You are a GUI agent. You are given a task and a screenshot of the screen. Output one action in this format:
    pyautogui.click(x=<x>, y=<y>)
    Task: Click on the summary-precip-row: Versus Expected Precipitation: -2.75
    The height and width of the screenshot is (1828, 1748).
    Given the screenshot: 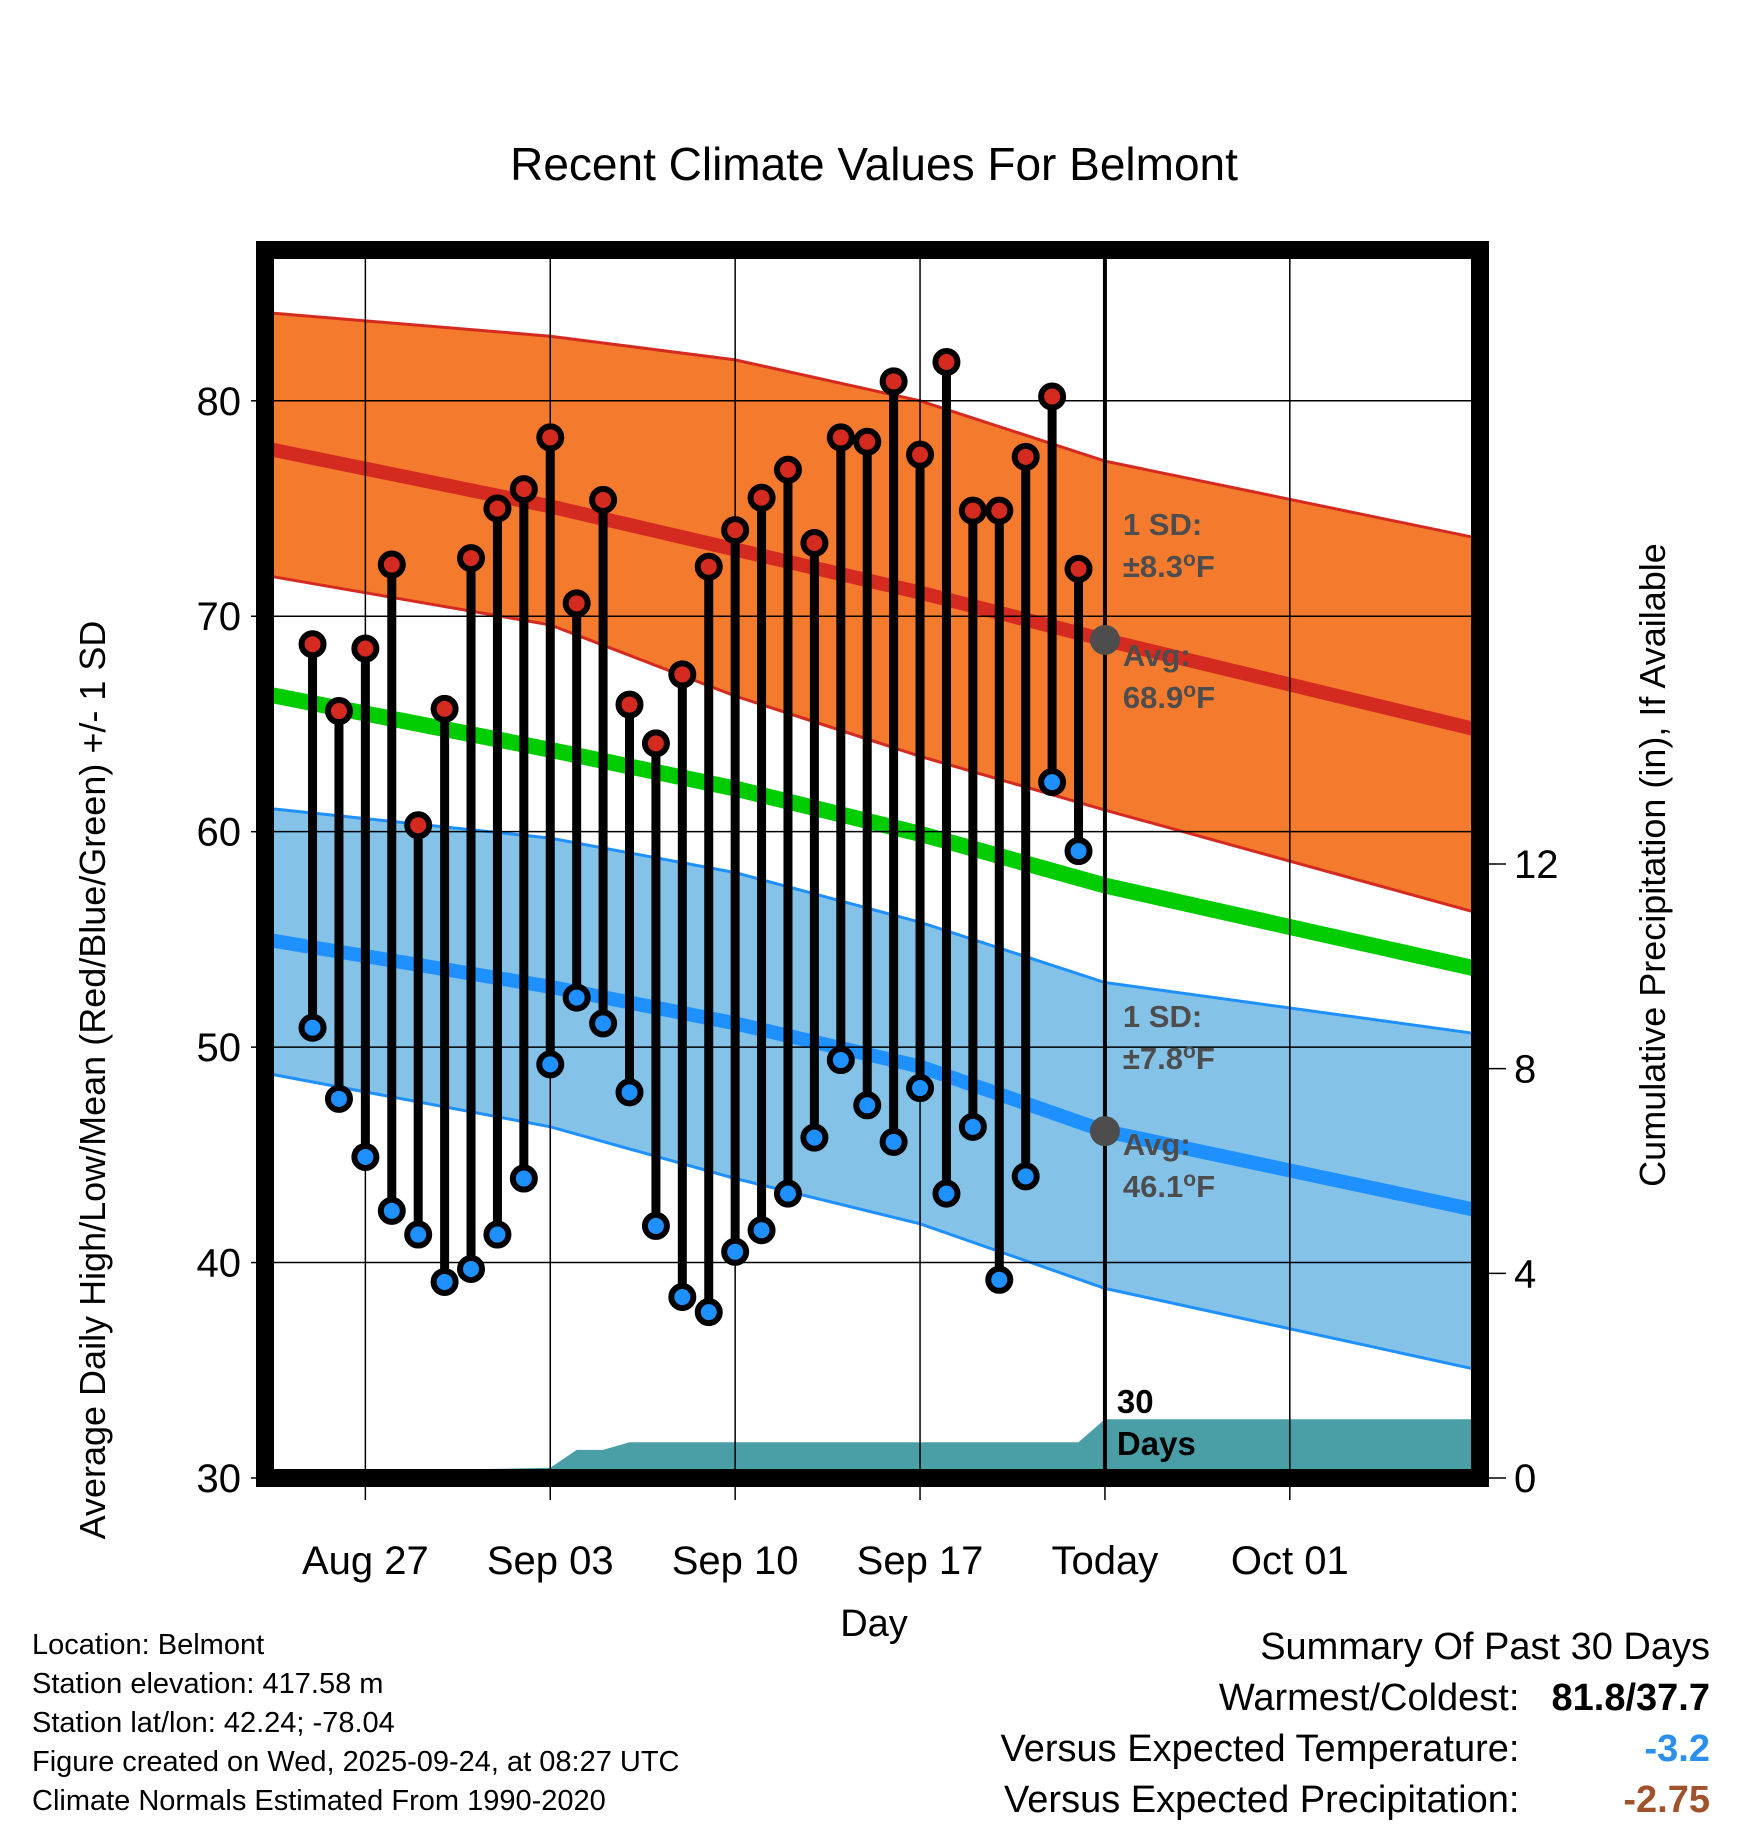 What is the action you would take?
    pyautogui.click(x=1355, y=1800)
    